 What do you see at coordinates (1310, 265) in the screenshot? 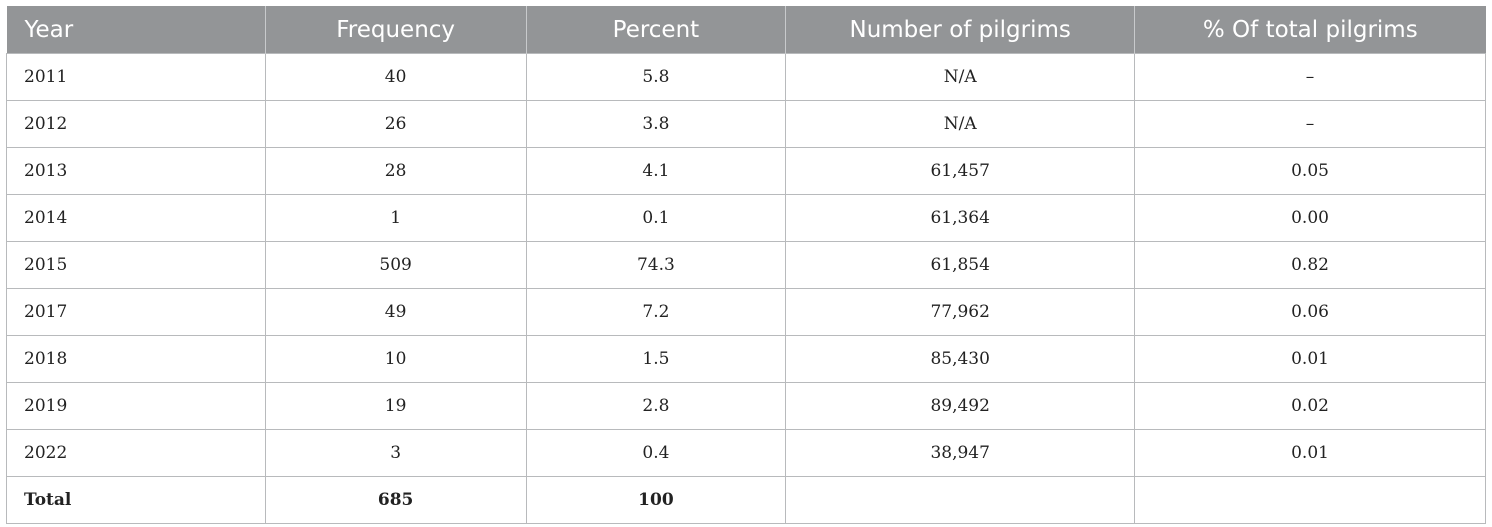
I see `cell-percent-of-total-pilgrims: 0.82` at bounding box center [1310, 265].